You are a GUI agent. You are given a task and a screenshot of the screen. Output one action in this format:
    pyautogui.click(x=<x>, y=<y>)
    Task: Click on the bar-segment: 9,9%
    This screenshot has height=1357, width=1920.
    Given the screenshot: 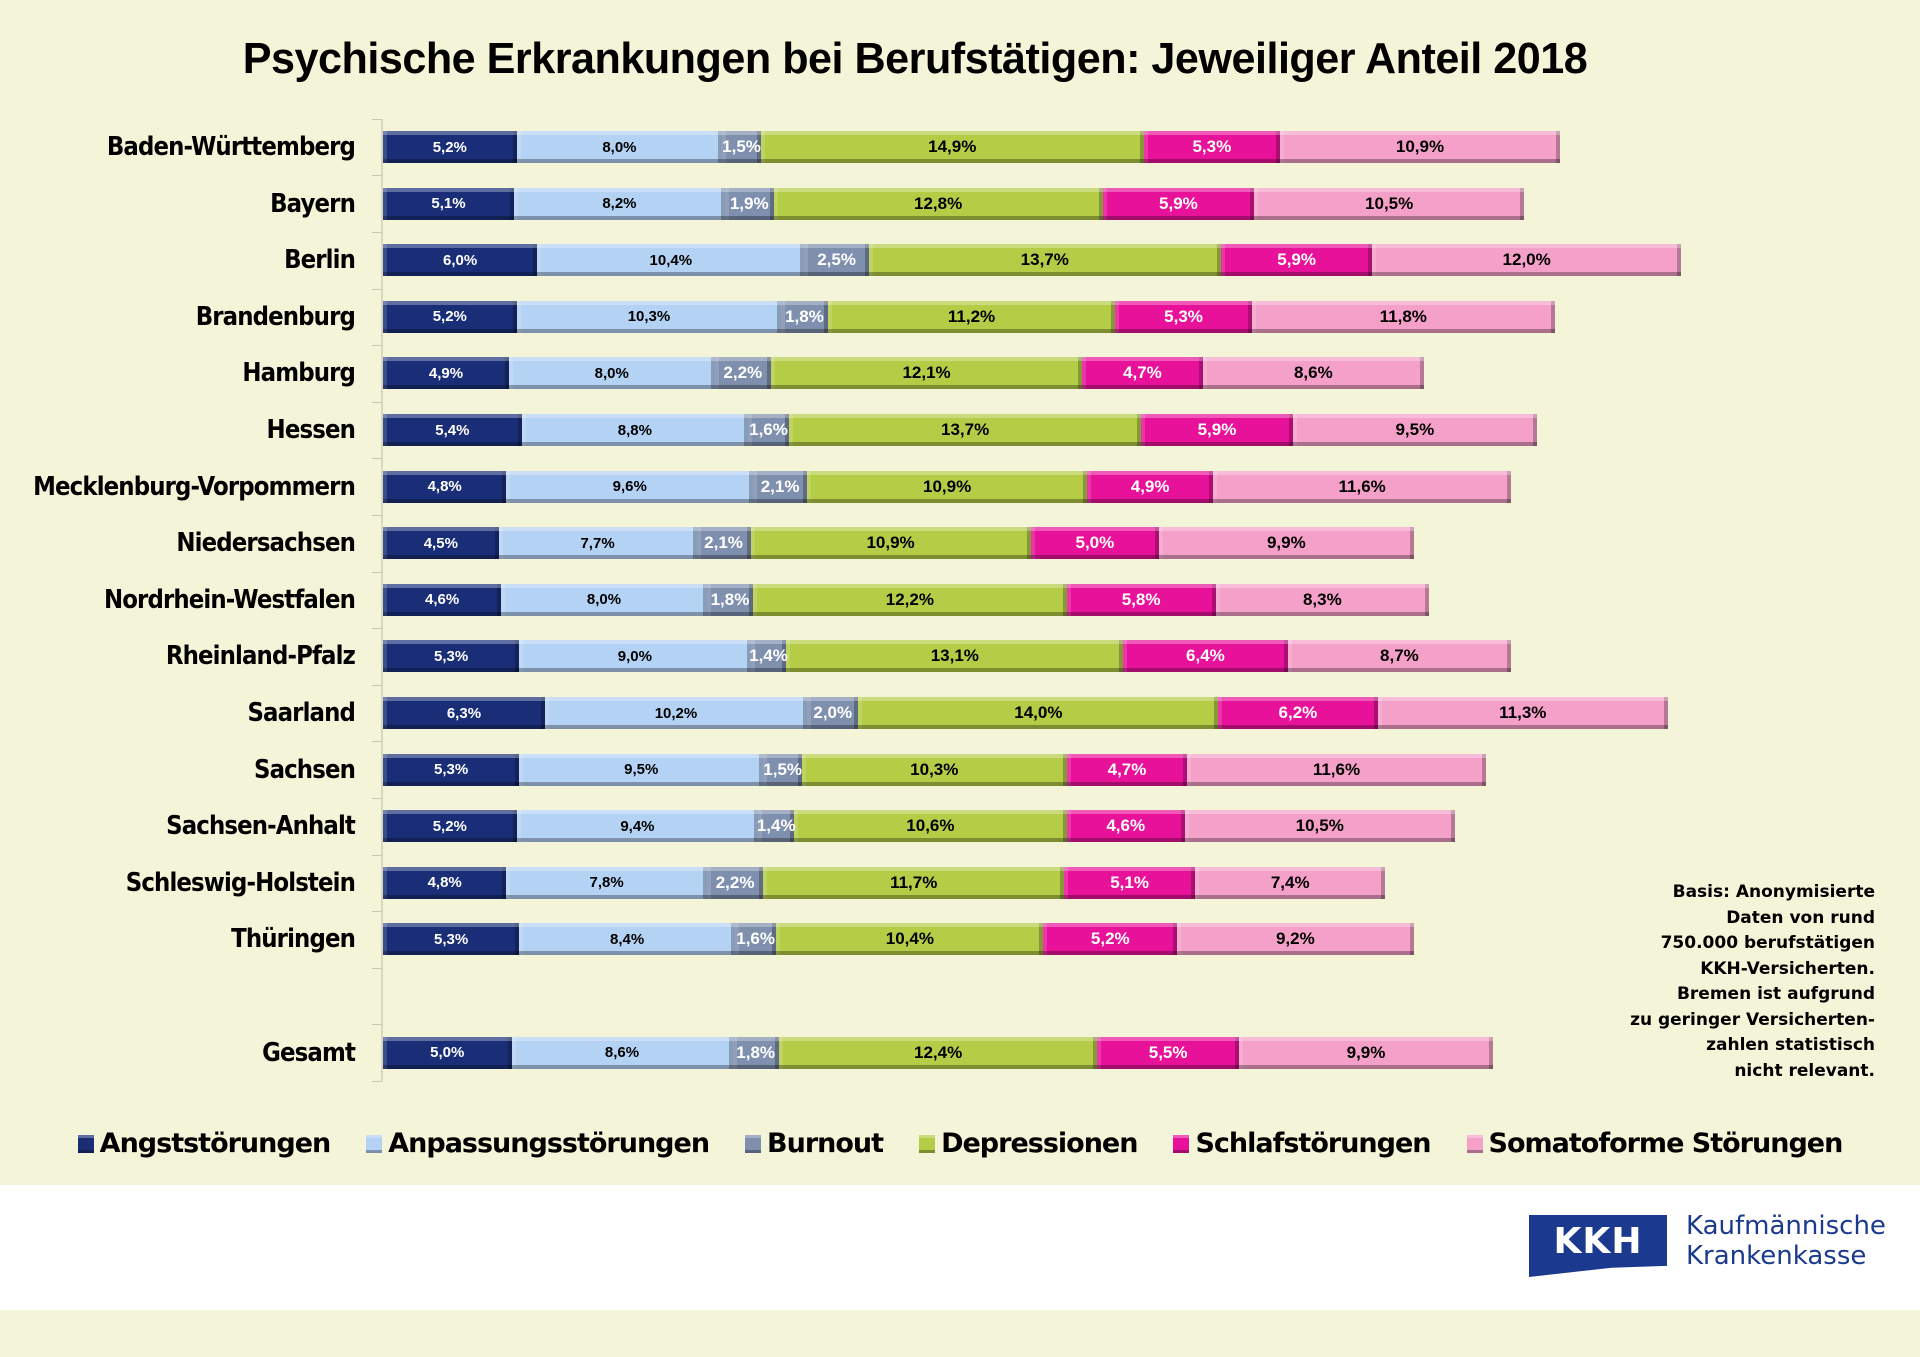 What is the action you would take?
    pyautogui.click(x=1366, y=1052)
    